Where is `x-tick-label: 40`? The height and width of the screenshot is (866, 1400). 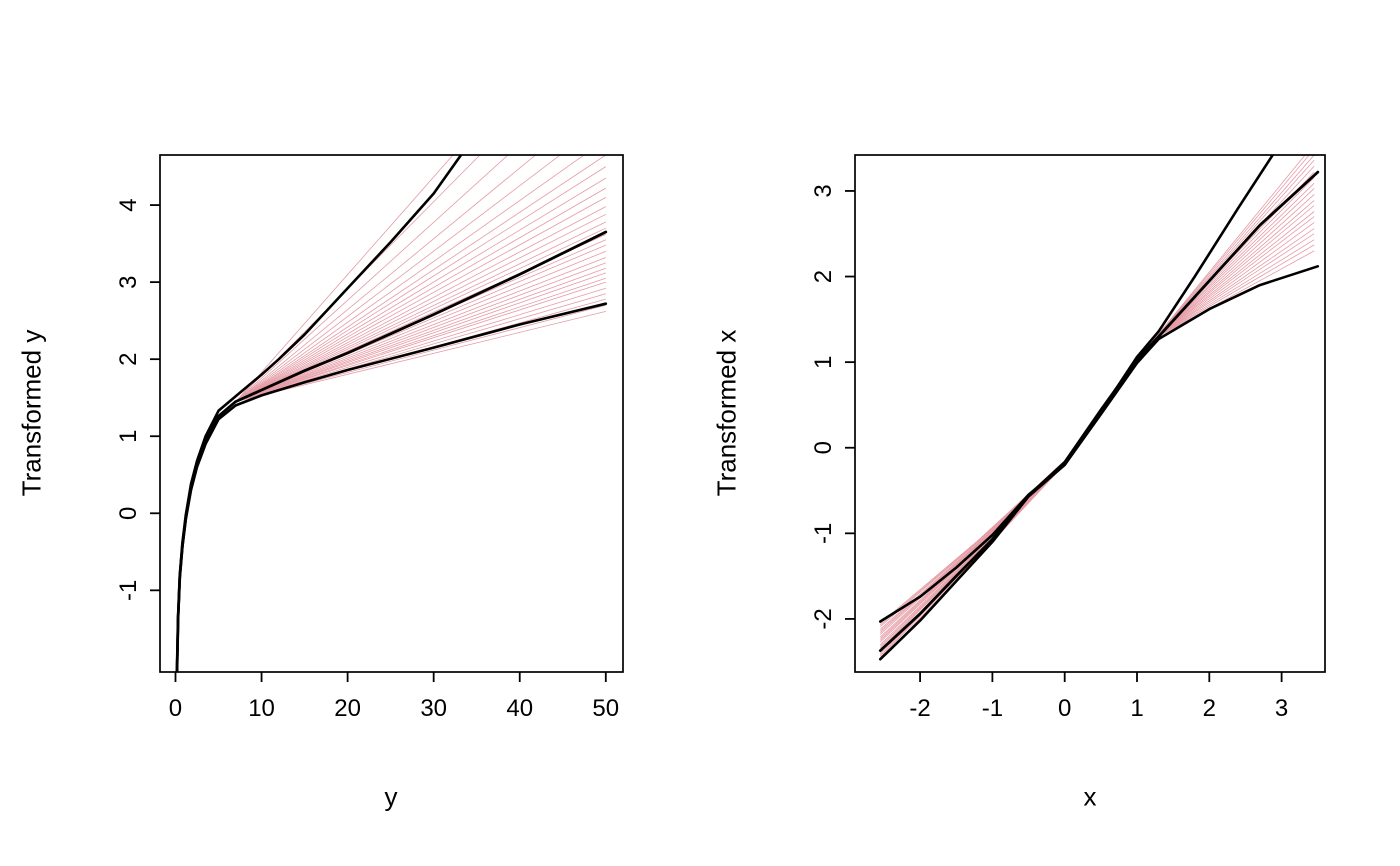
x-tick-label: 40 is located at coordinates (519, 708).